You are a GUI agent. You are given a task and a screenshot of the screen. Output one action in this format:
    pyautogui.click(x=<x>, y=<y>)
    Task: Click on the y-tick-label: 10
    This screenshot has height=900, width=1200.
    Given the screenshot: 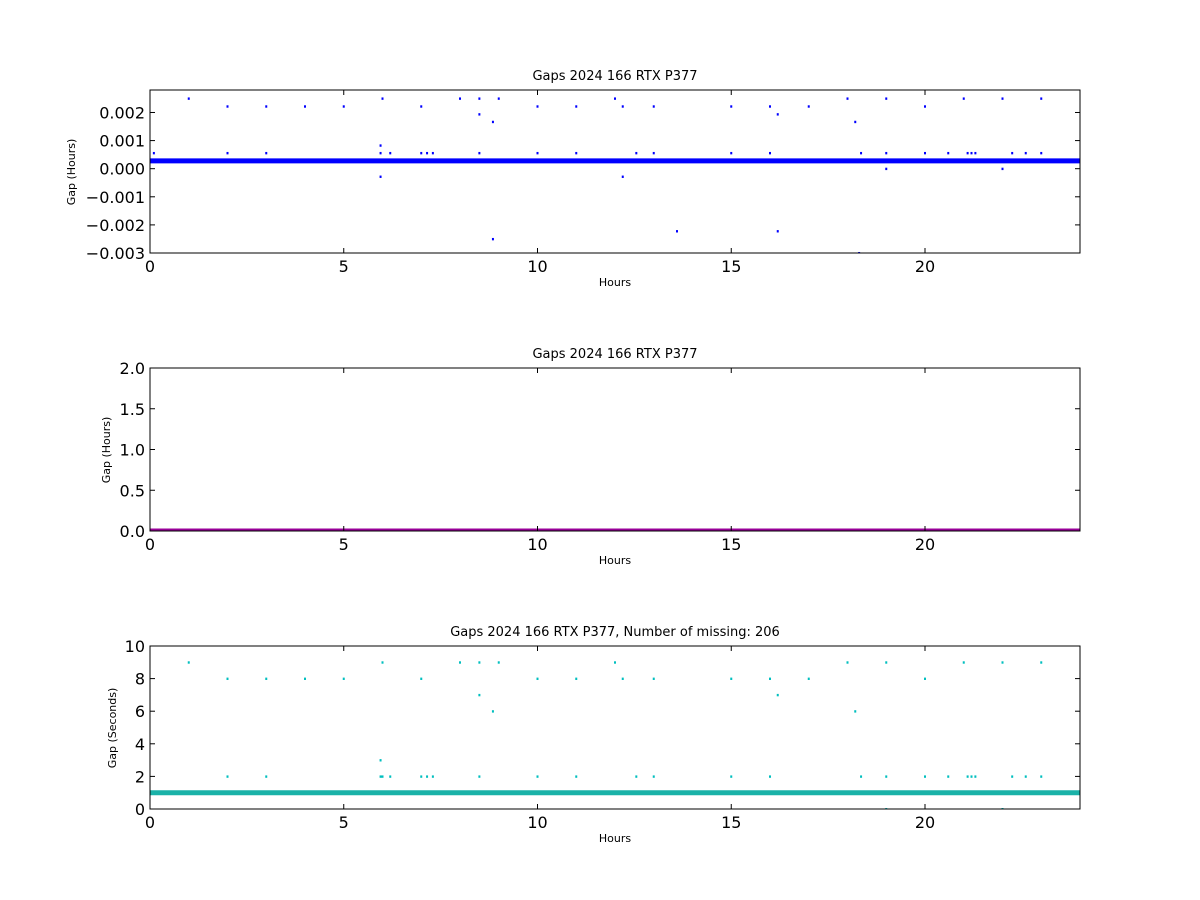 What is the action you would take?
    pyautogui.click(x=135, y=646)
    